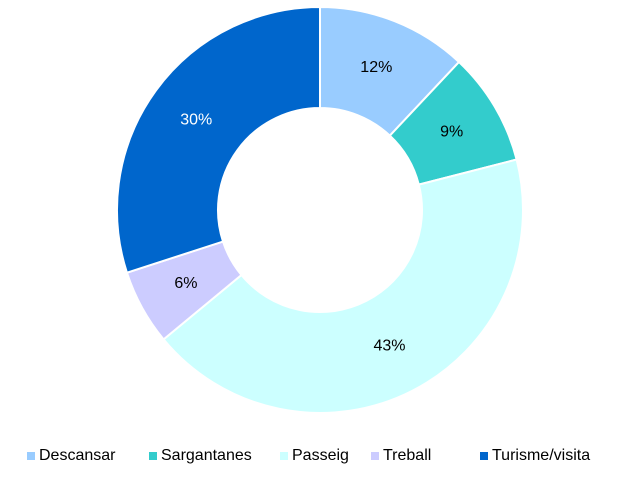 This screenshot has width=637, height=495. Describe the element at coordinates (196, 119) in the screenshot. I see `data-label: 30%` at that location.